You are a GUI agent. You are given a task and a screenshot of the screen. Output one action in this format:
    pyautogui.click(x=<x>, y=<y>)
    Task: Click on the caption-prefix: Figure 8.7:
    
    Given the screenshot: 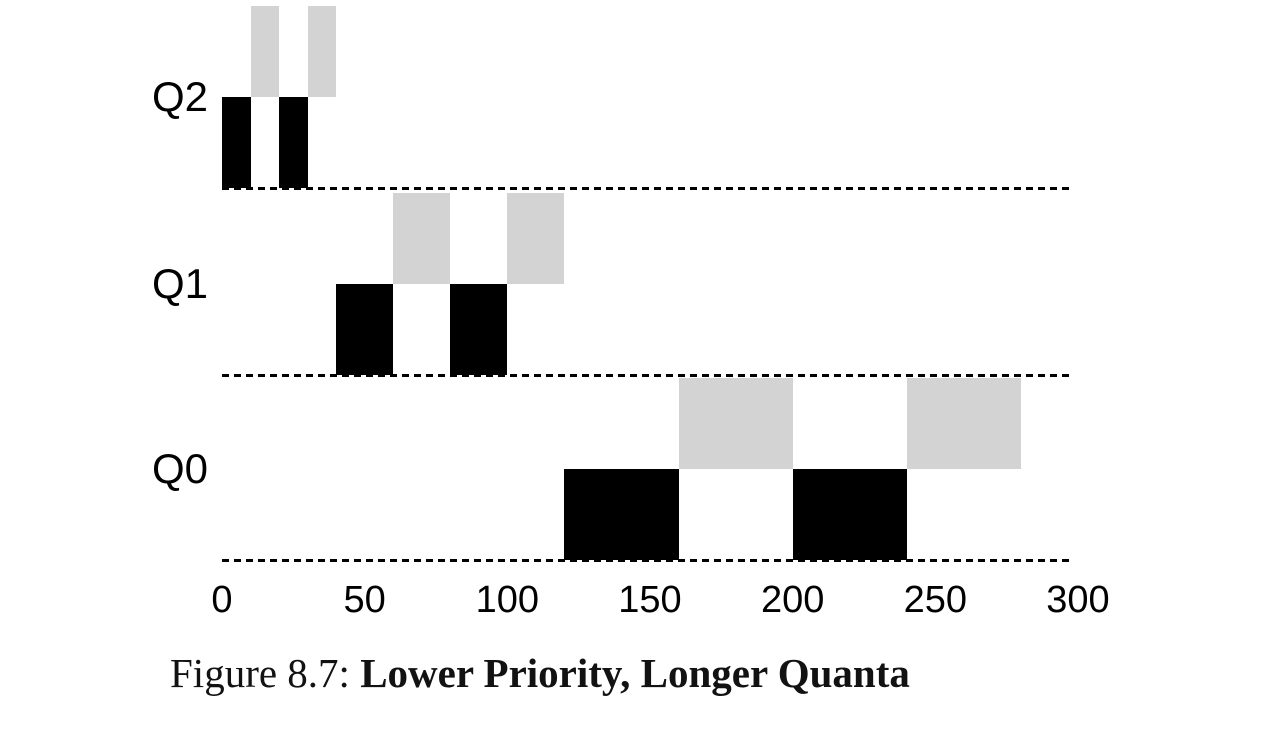 What is the action you would take?
    pyautogui.click(x=260, y=673)
    